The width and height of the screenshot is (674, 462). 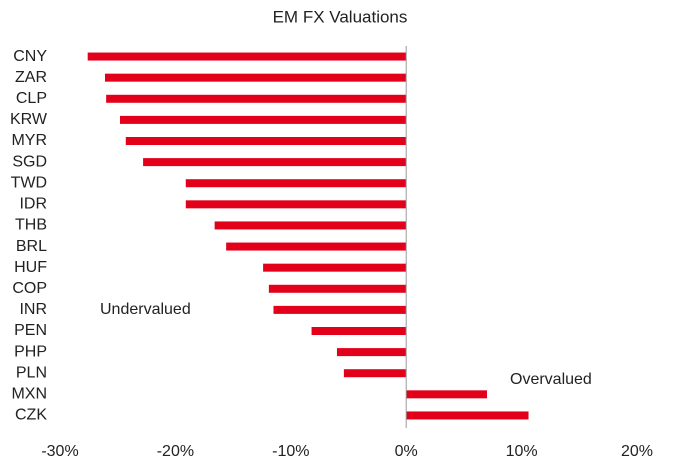 What do you see at coordinates (29, 119) in the screenshot?
I see `y-tick-label: KRW` at bounding box center [29, 119].